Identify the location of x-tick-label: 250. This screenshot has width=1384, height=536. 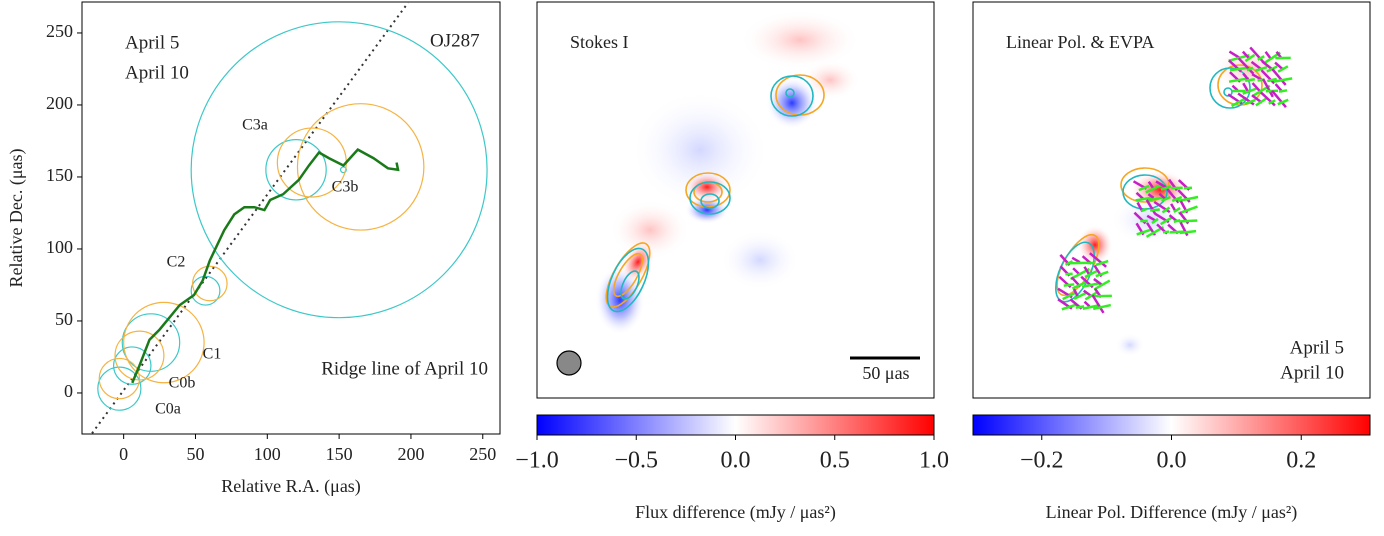
(482, 454).